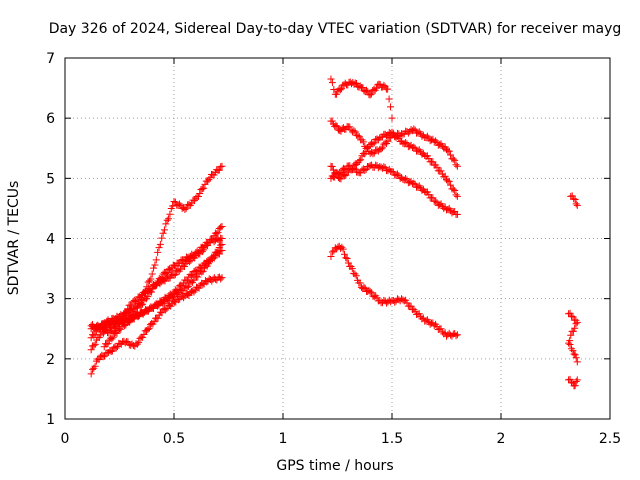 The image size is (640, 480). Describe the element at coordinates (610, 439) in the screenshot. I see `x-tick-label: 2.5` at that location.